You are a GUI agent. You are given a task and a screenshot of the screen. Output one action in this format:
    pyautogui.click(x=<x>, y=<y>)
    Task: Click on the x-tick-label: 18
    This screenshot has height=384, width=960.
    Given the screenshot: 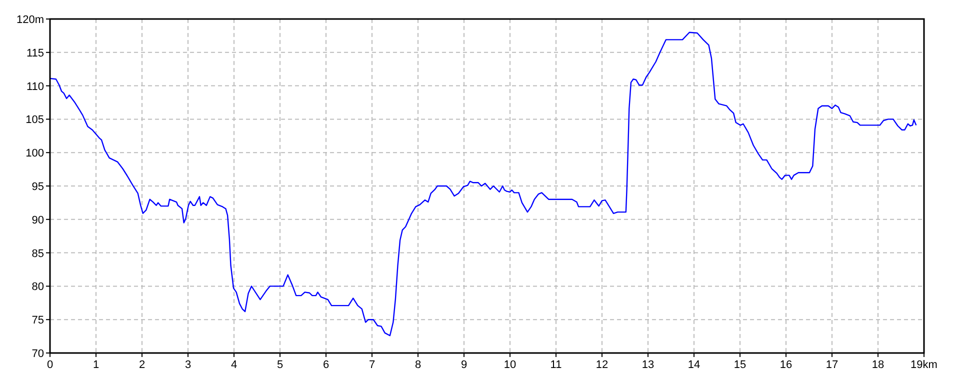 What is the action you would take?
    pyautogui.click(x=878, y=365)
    